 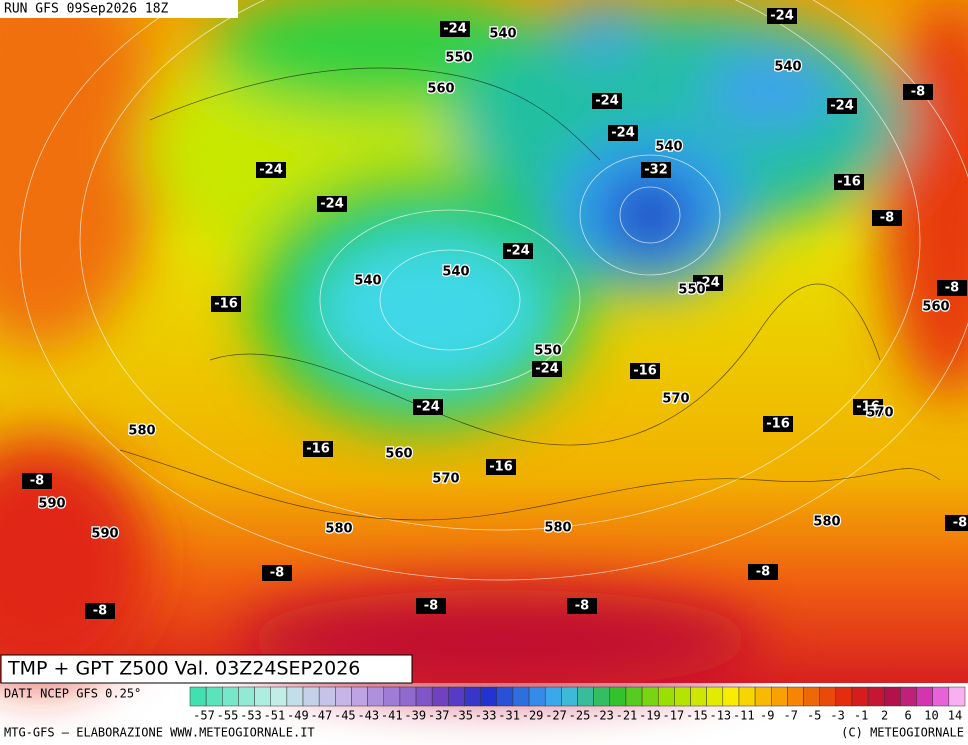 What do you see at coordinates (119, 9) in the screenshot?
I see `run-box` at bounding box center [119, 9].